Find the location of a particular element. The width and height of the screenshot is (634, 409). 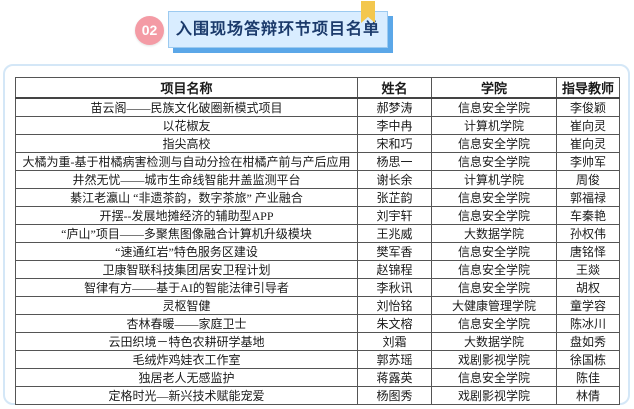

advisor-cell: 陈佳 is located at coordinates (588, 377).